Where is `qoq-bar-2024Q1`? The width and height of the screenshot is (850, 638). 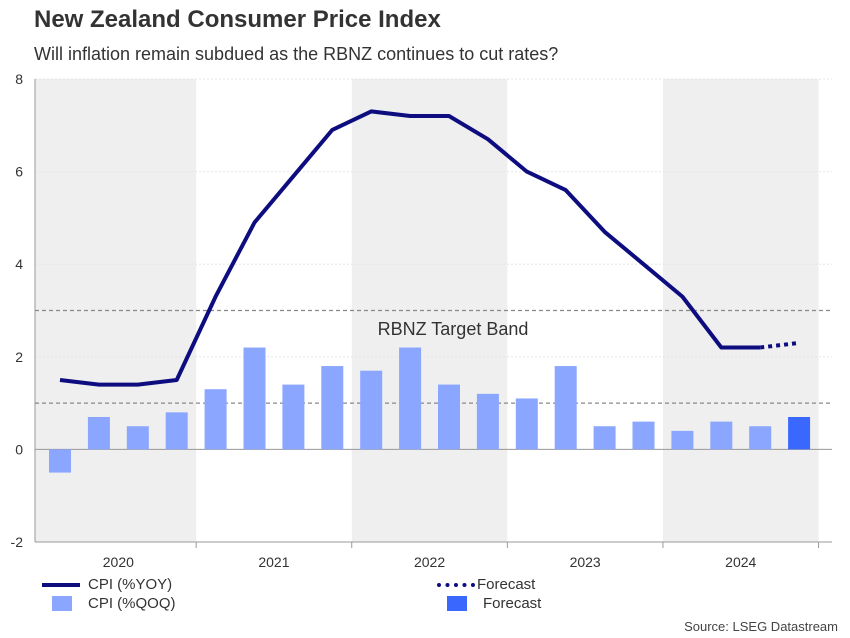
qoq-bar-2024Q1 is located at coordinates (682, 440).